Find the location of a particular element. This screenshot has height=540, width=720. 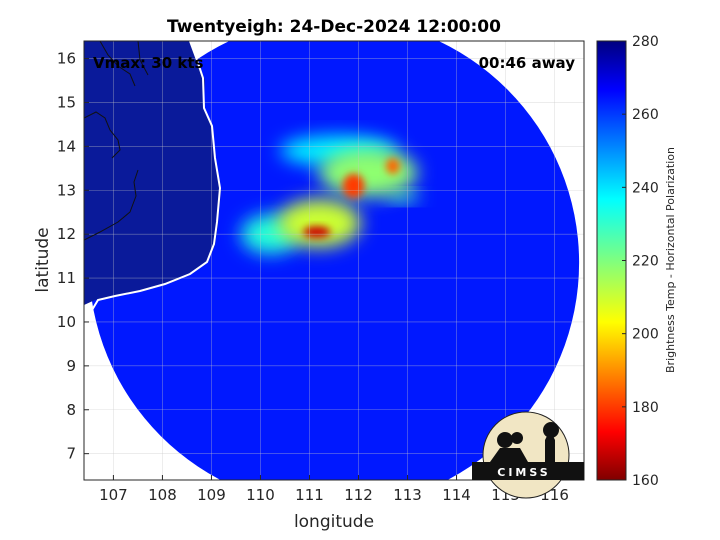

y-tick-label: 14 is located at coordinates (66, 146).